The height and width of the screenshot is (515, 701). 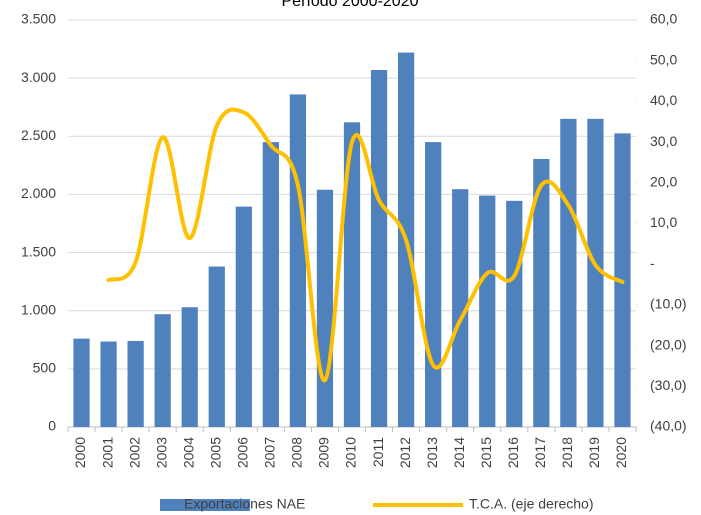 I want to click on y2-tick-label: (20,0), so click(x=668, y=344).